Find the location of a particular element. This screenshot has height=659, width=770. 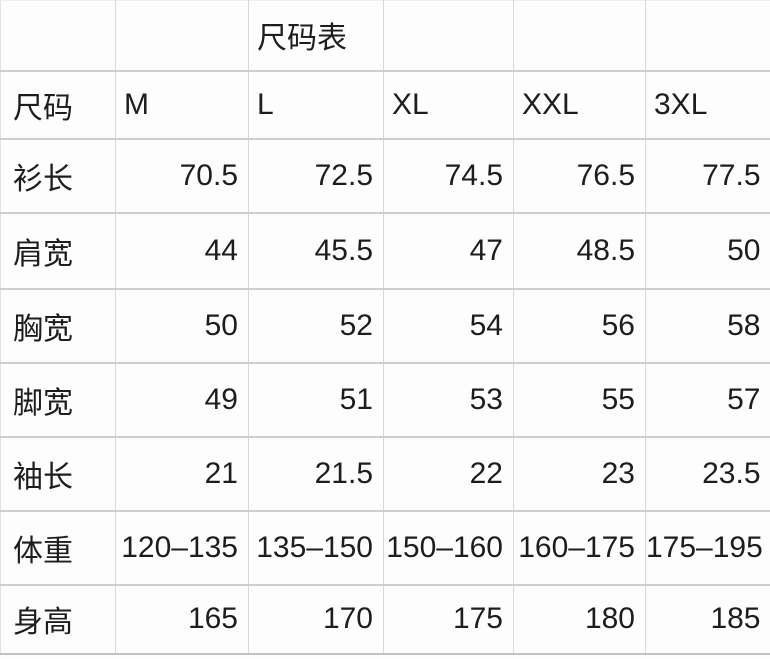

row-label: 身高 is located at coordinates (58, 619).